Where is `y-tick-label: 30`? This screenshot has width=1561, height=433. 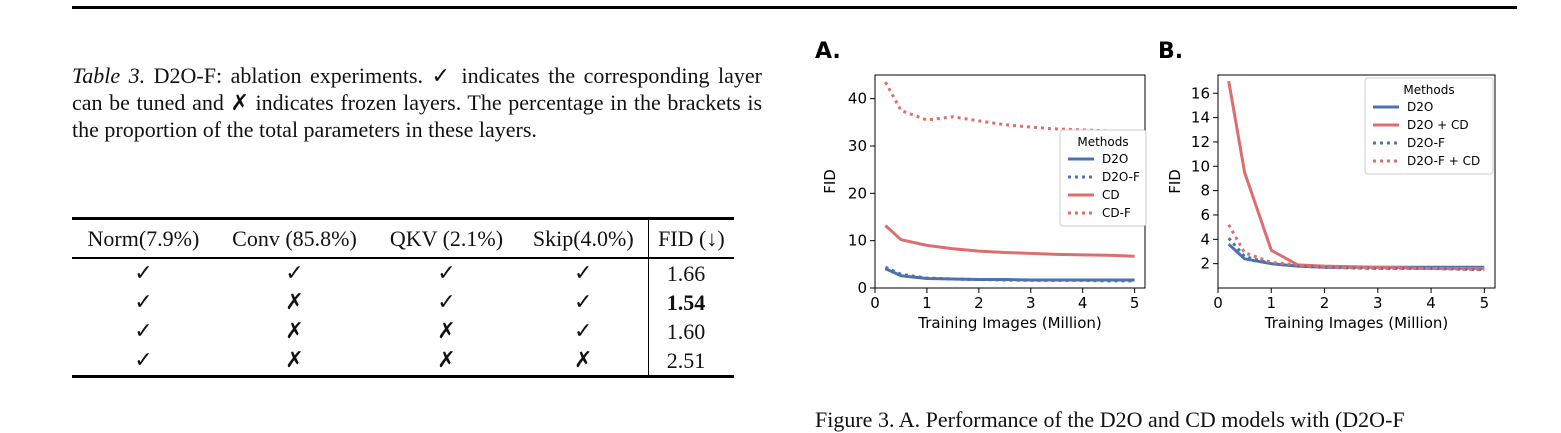
y-tick-label: 30 is located at coordinates (857, 146).